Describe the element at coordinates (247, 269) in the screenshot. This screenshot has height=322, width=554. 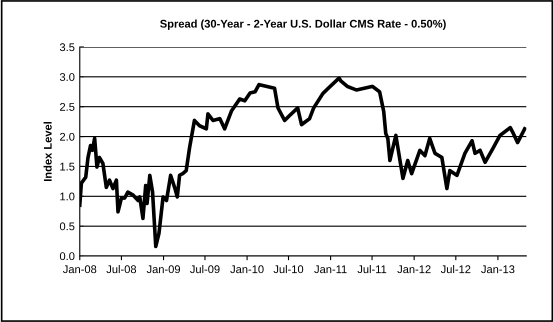
I see `x-tick-label: Jan-10` at that location.